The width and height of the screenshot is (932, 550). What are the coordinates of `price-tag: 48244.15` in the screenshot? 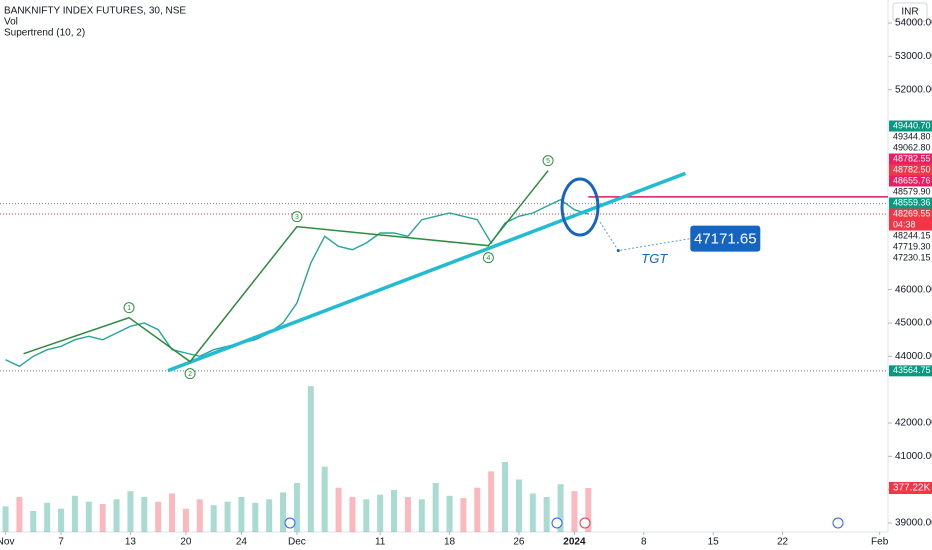 It's located at (912, 235).